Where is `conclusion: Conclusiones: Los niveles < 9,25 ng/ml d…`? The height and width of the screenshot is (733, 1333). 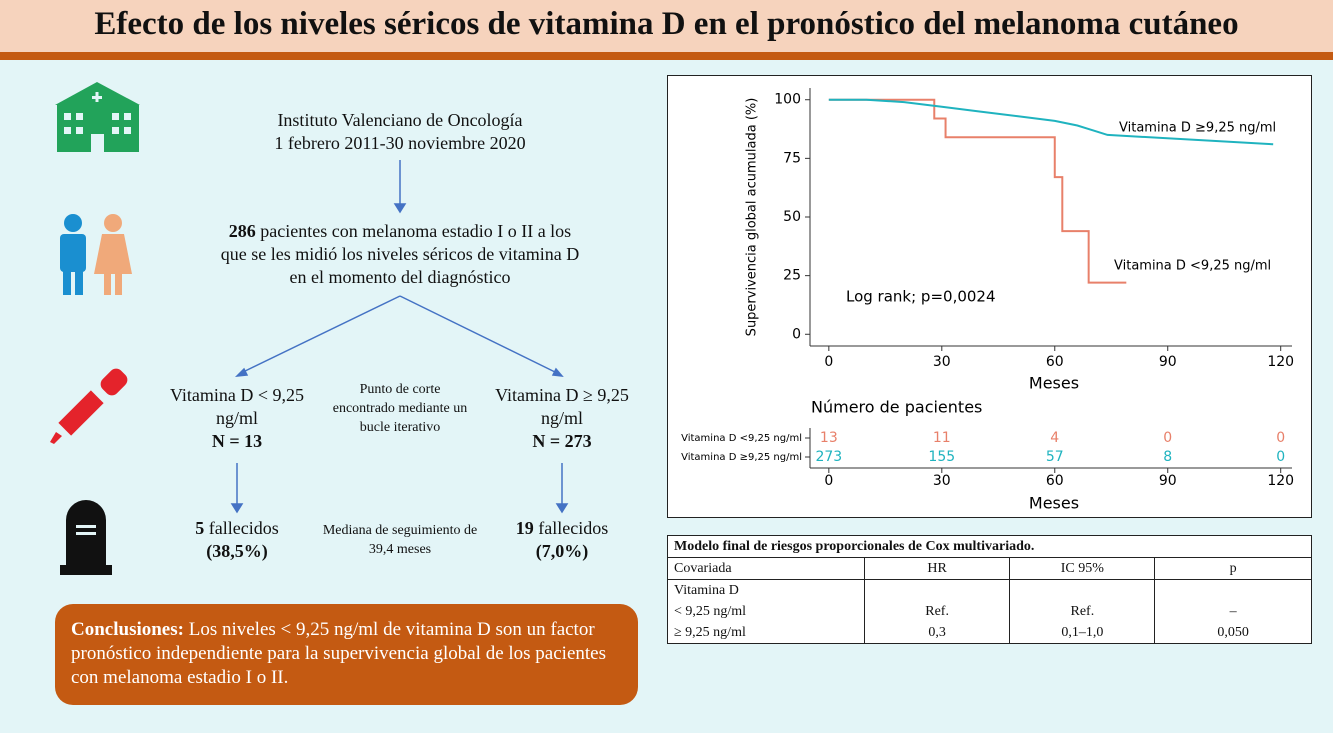 conclusion: Conclusiones: Los niveles < 9,25 ng/ml d… is located at coordinates (346, 654).